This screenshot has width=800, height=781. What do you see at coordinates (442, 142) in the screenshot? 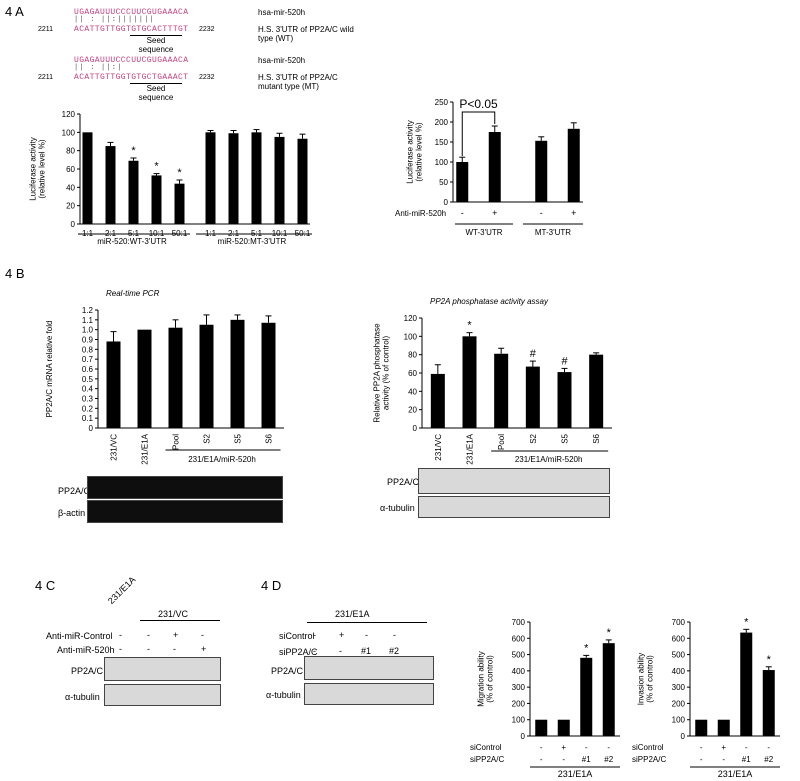
I see `y-tick-label: 150` at bounding box center [442, 142].